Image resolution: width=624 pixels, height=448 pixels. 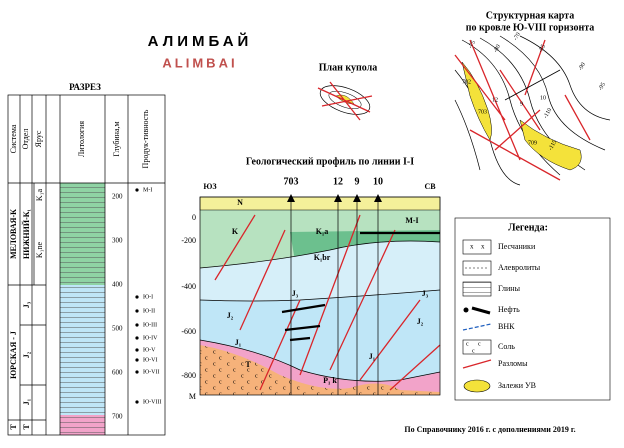 I want to click on productive-horizon: Ю-III, so click(x=150, y=325).